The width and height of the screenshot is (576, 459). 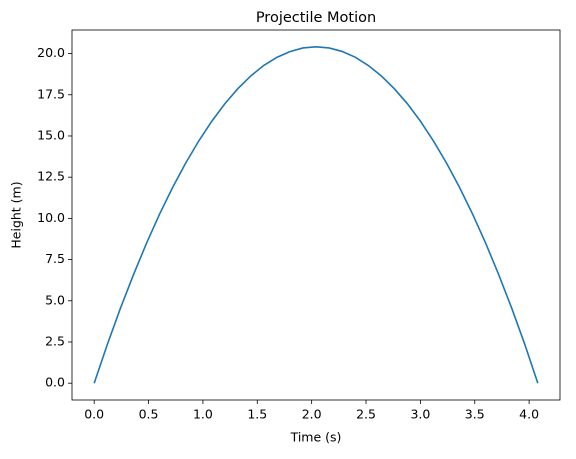 I want to click on x-tick-label: 0.5, so click(x=149, y=414).